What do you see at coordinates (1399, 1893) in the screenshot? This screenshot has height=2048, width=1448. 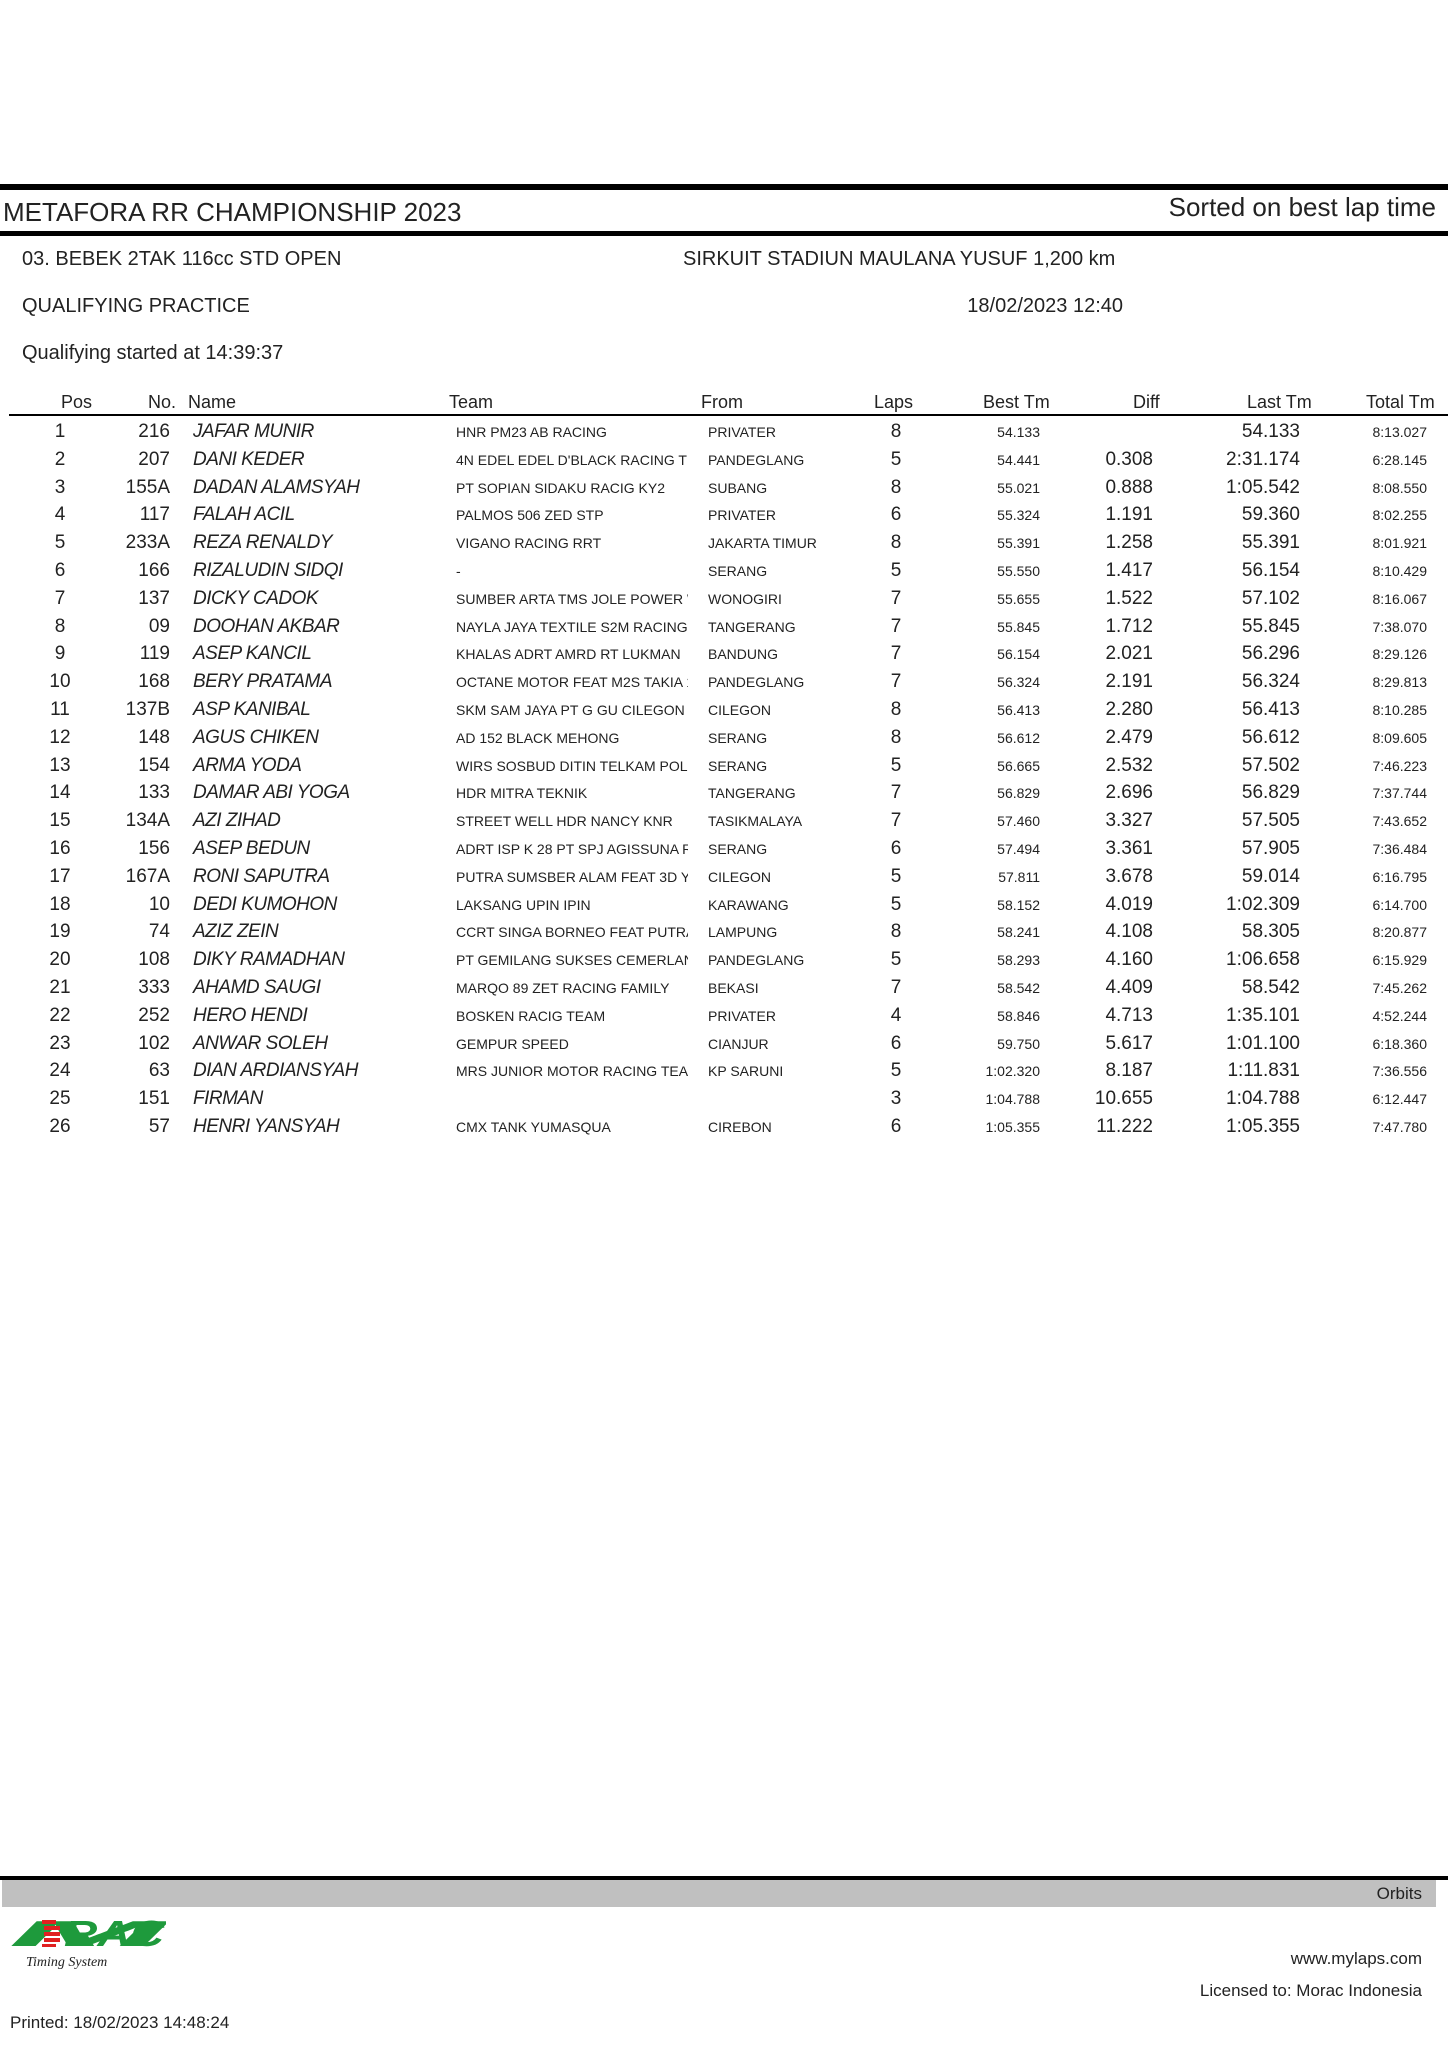 I see `orbits-label: Orbits` at bounding box center [1399, 1893].